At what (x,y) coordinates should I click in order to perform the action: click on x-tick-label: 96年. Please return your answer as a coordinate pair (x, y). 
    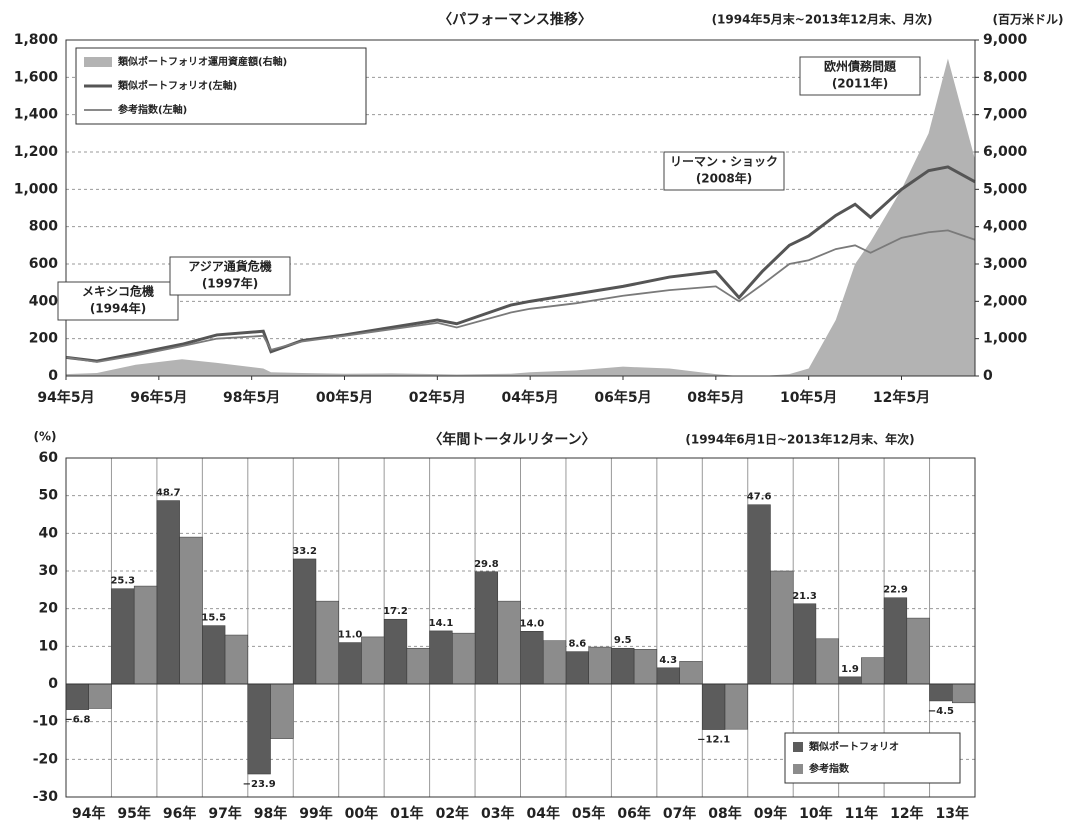
    Looking at the image, I should click on (179, 813).